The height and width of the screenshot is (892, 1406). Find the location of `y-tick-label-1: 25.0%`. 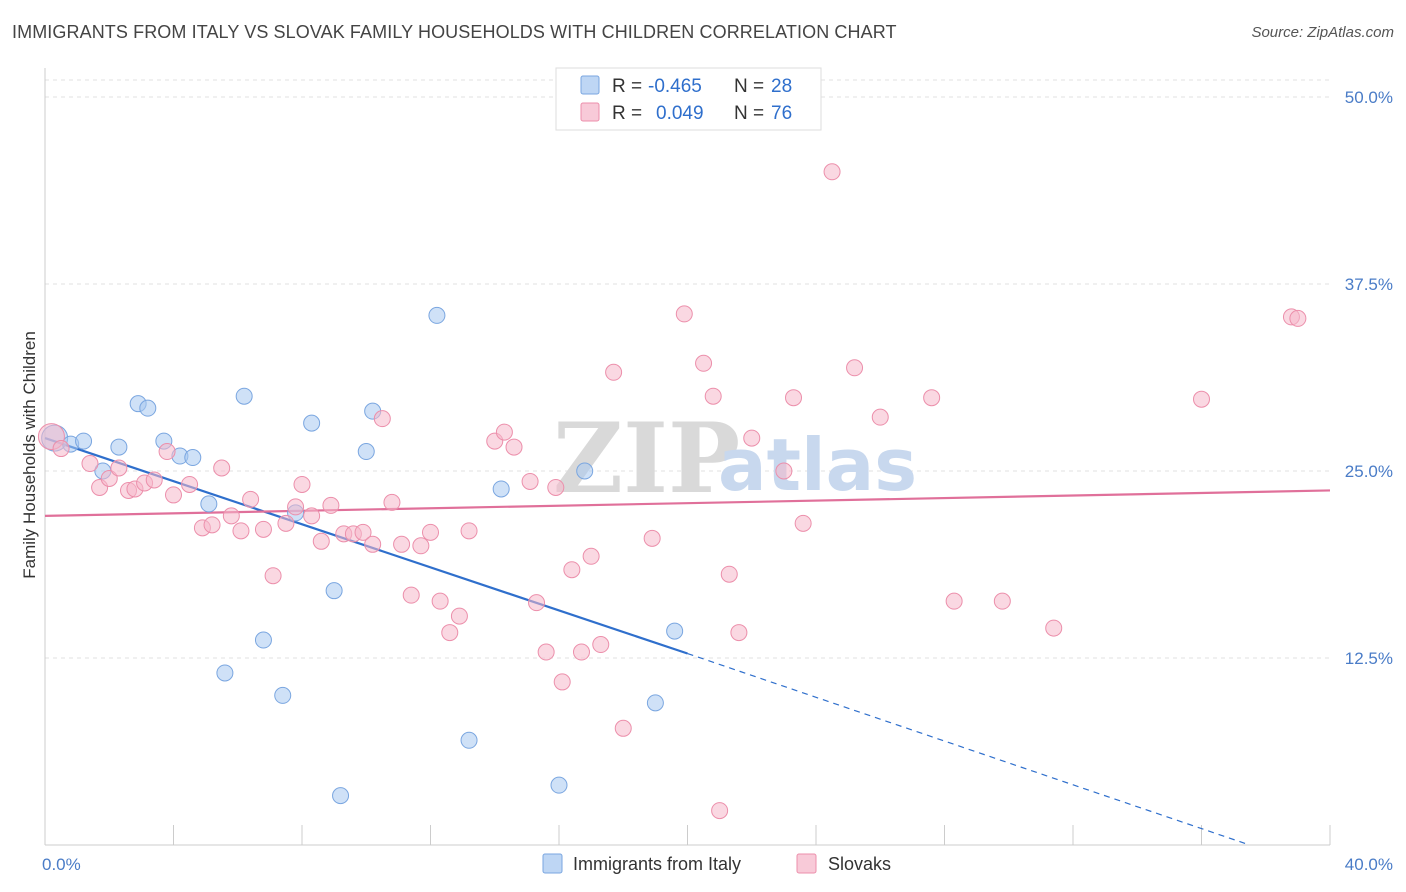

y-tick-label-1: 25.0% is located at coordinates (1369, 471).